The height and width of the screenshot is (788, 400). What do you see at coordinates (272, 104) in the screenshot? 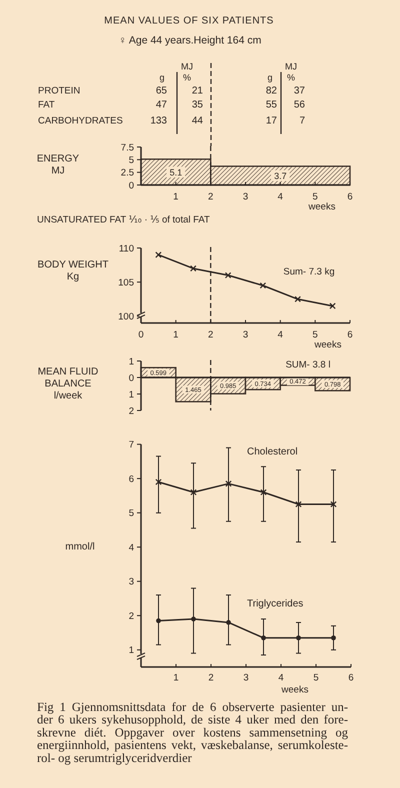
I see `data-label: 55` at bounding box center [272, 104].